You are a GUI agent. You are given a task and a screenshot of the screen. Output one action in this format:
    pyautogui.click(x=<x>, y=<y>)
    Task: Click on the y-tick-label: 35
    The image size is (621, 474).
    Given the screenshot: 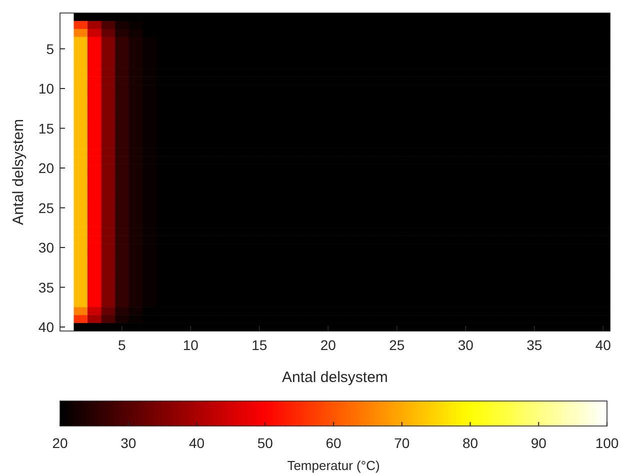 What is the action you would take?
    pyautogui.click(x=46, y=287)
    